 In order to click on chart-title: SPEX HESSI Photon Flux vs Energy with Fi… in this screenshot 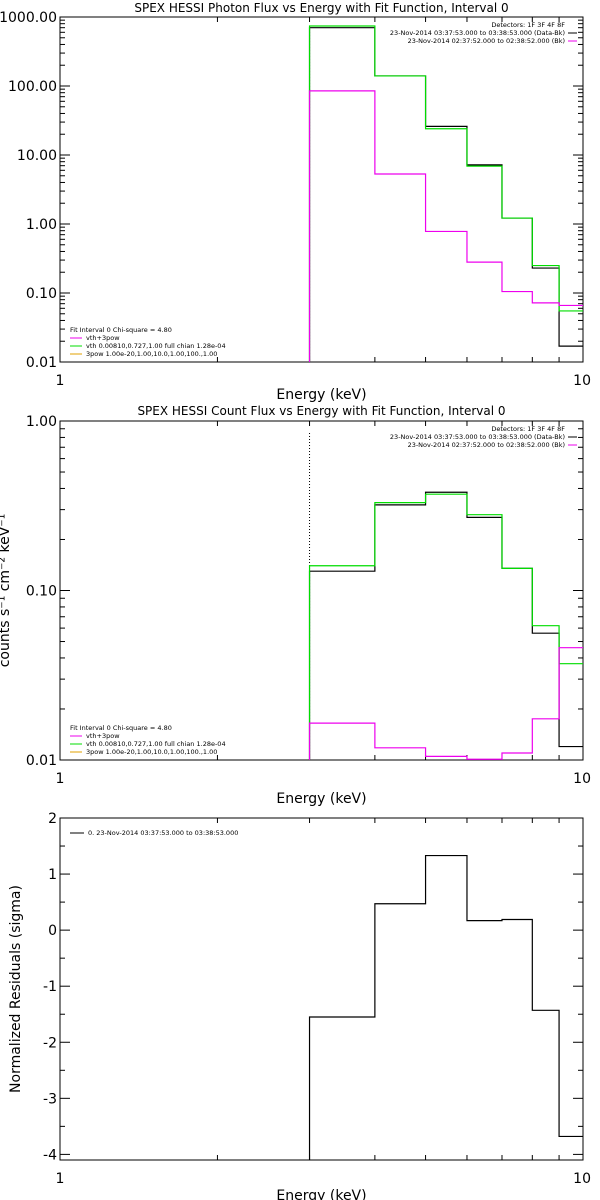, I will do `click(321, 8)`.